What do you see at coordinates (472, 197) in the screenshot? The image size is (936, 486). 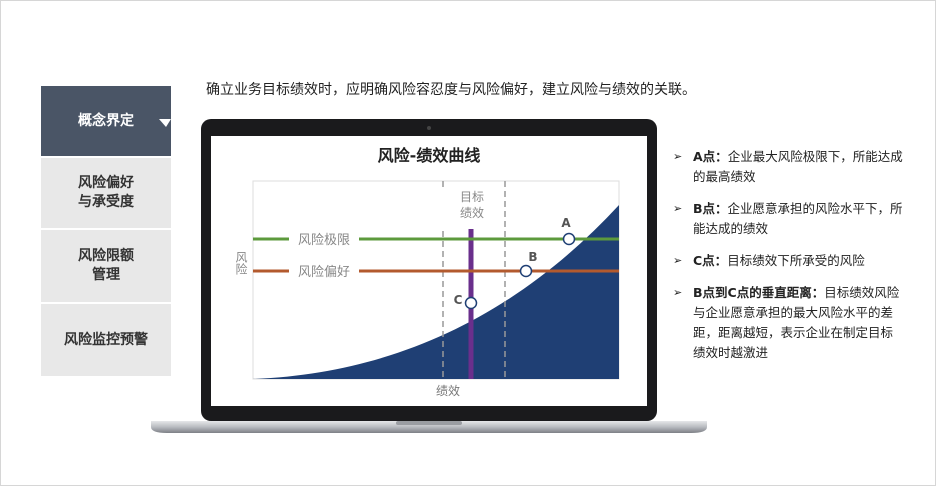 I see `target-label: 目标` at bounding box center [472, 197].